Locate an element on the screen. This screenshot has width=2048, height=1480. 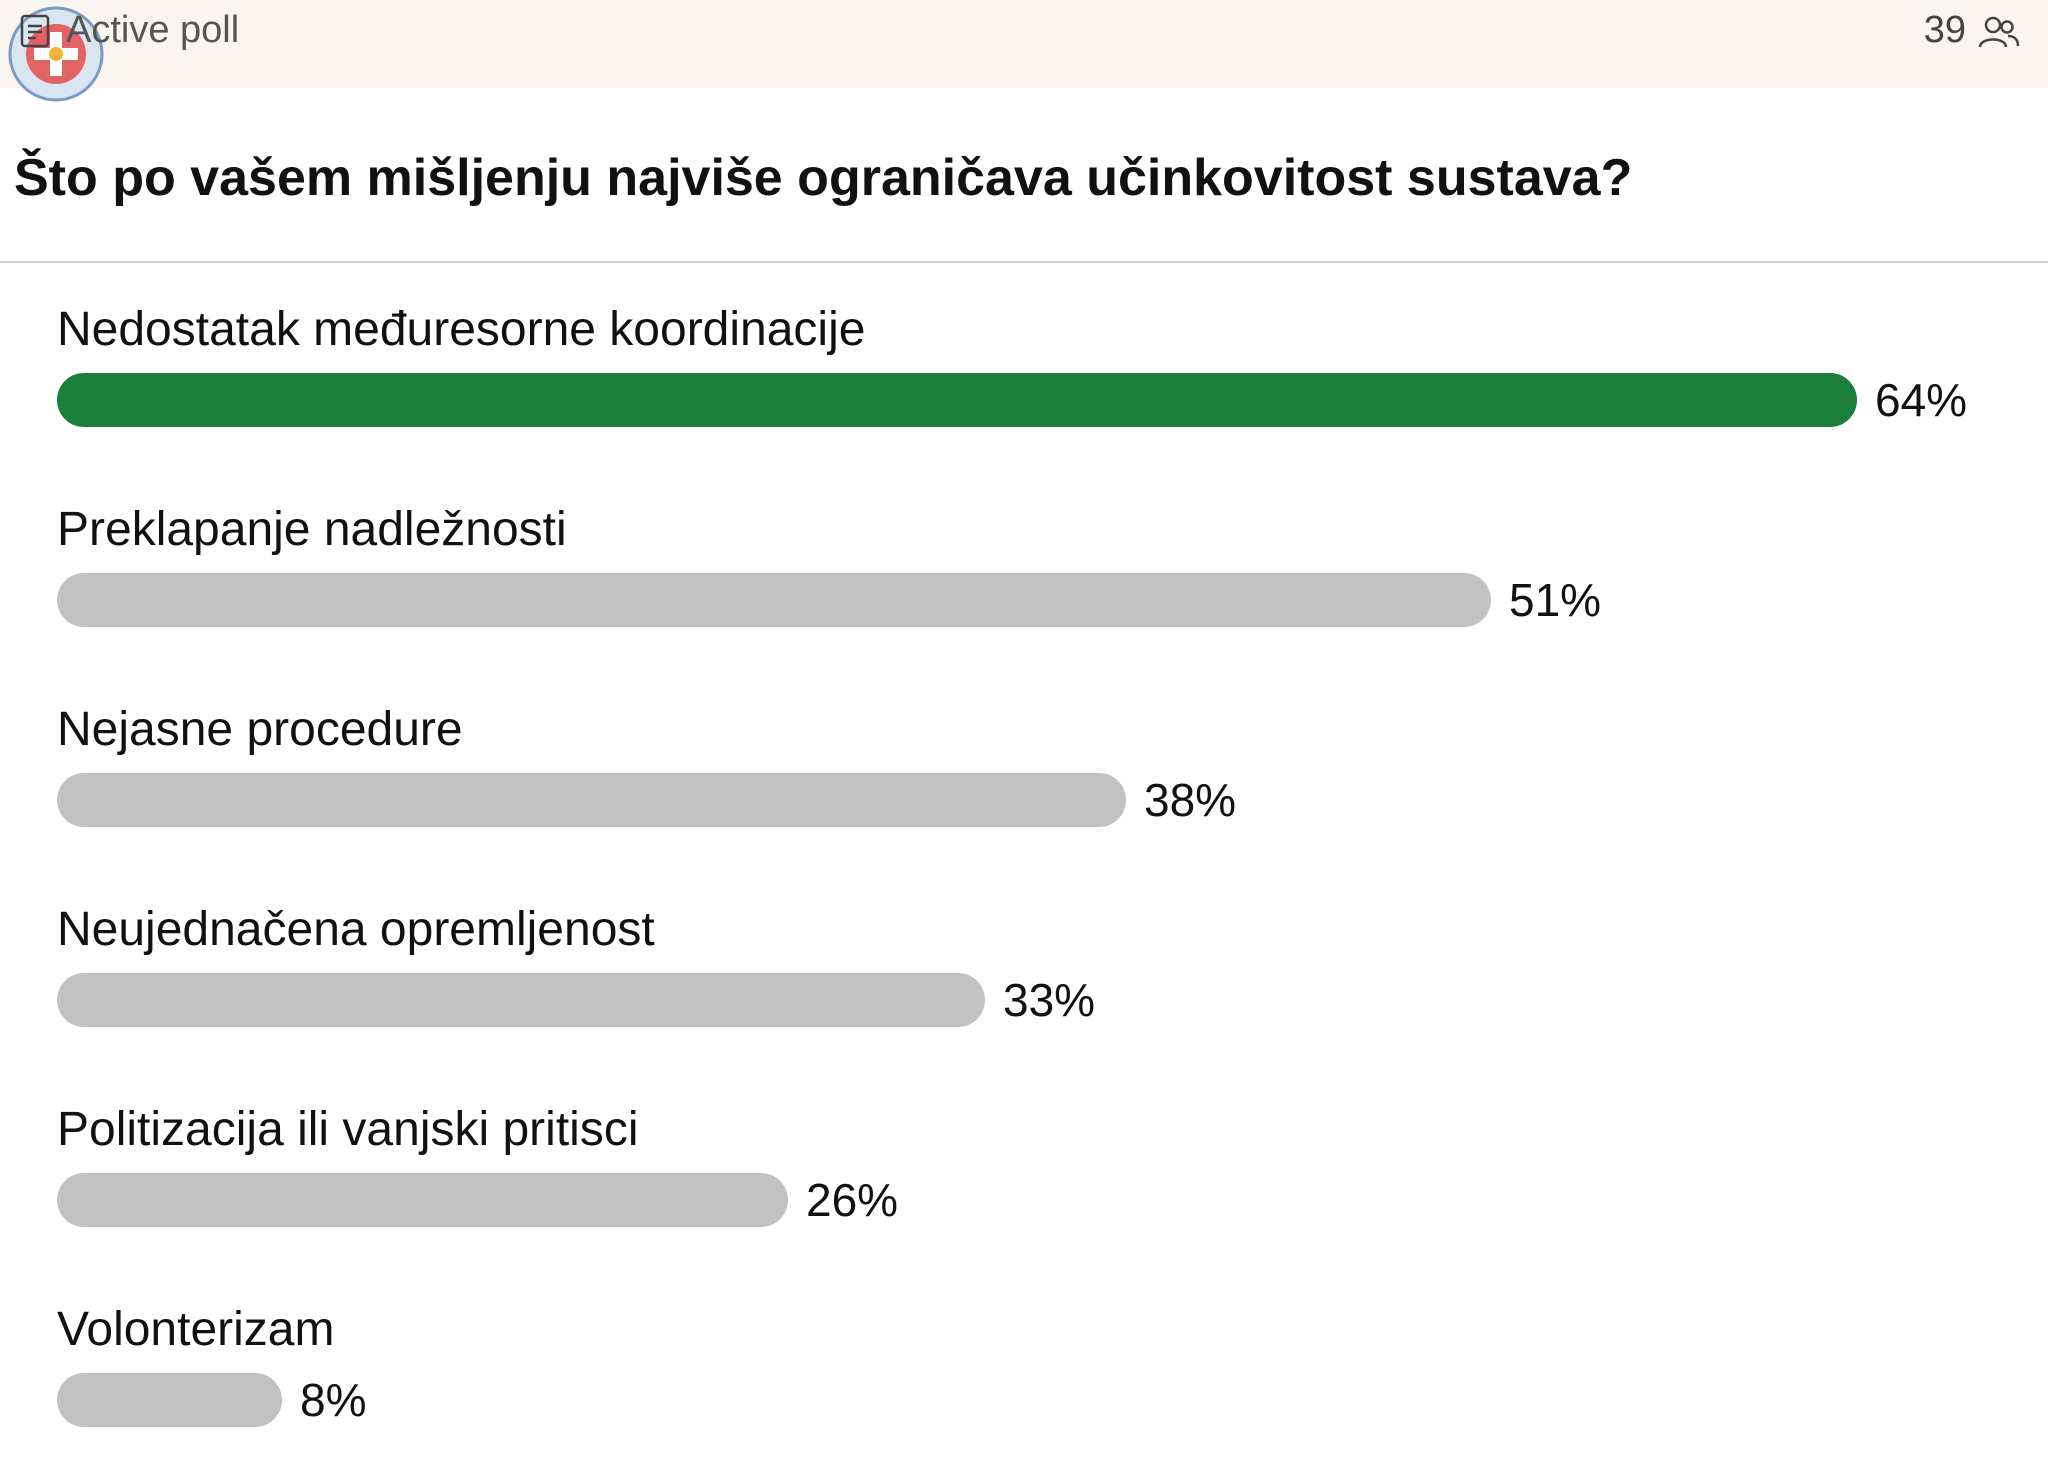
poll-icon is located at coordinates (35, 31).